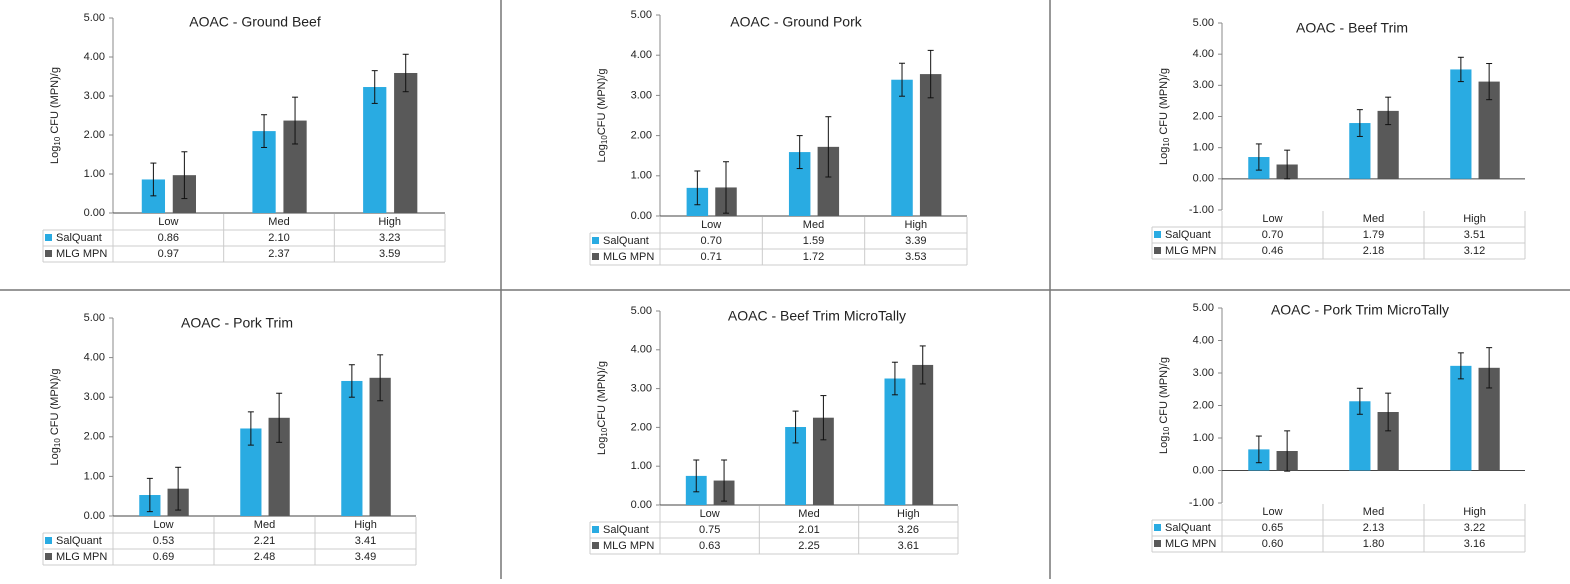 This screenshot has height=584, width=1570. What do you see at coordinates (389, 254) in the screenshot?
I see `table-value: 3.59` at bounding box center [389, 254].